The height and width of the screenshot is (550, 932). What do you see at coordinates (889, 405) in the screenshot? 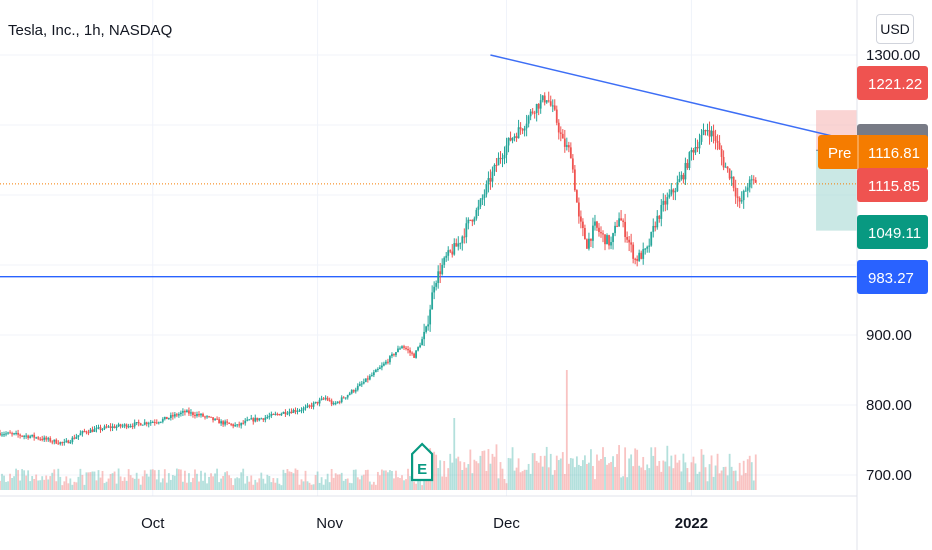
I see `price-axis-tick: 800.00` at bounding box center [889, 405].